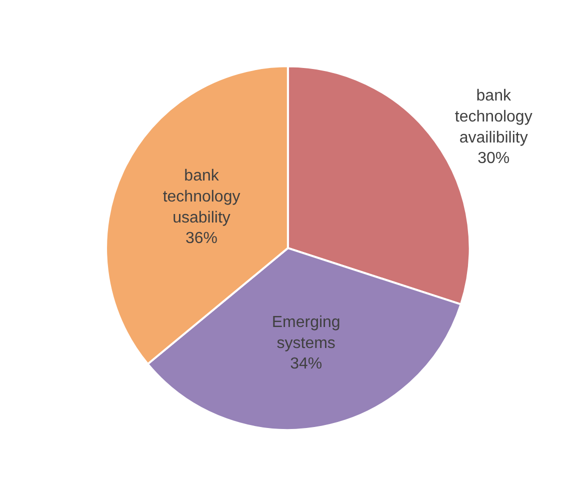  What do you see at coordinates (306, 364) in the screenshot?
I see `data-label: 34%` at bounding box center [306, 364].